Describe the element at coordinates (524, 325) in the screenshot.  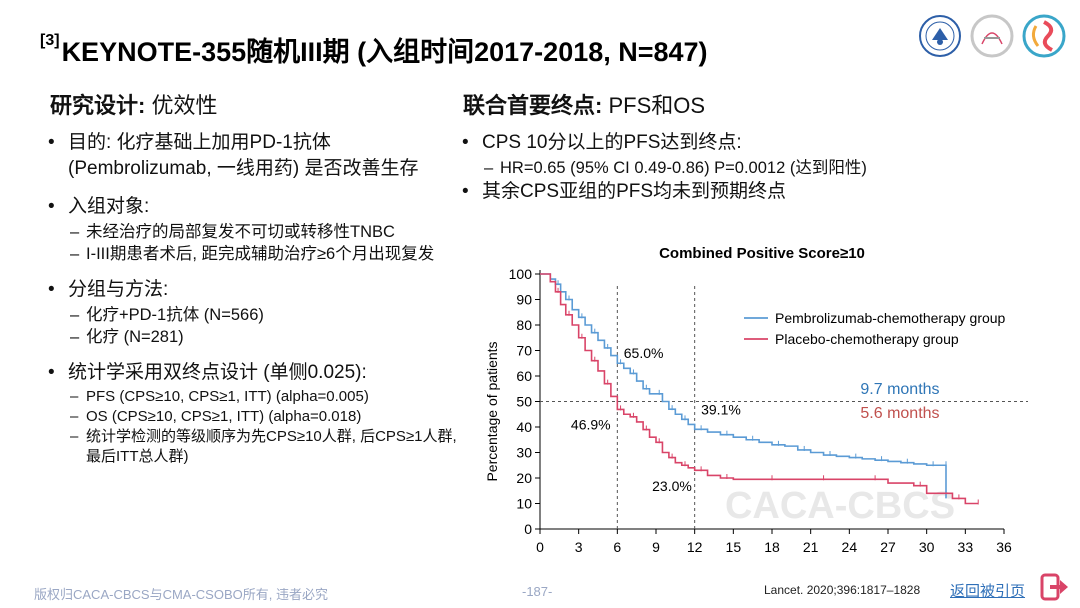
I see `y-tick-label: 80` at that location.